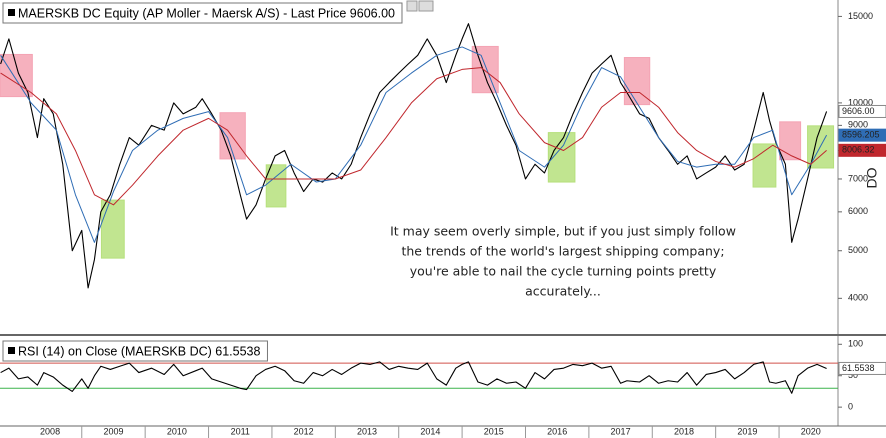 The width and height of the screenshot is (886, 438). Describe the element at coordinates (858, 150) in the screenshot. I see `last-value-label: 8006.32` at that location.